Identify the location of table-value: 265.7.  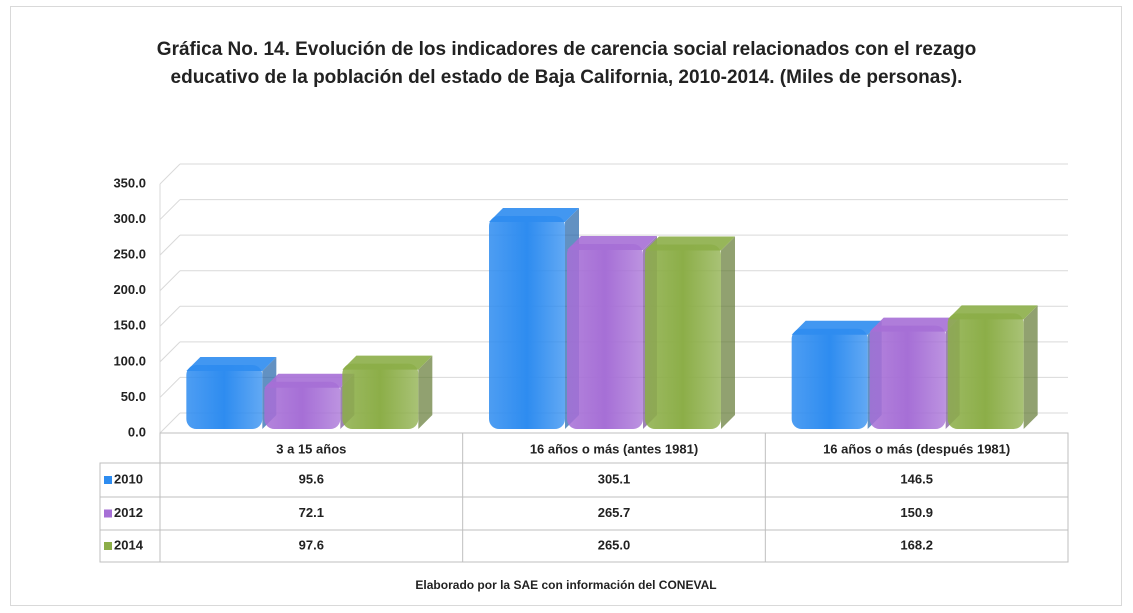
(614, 512).